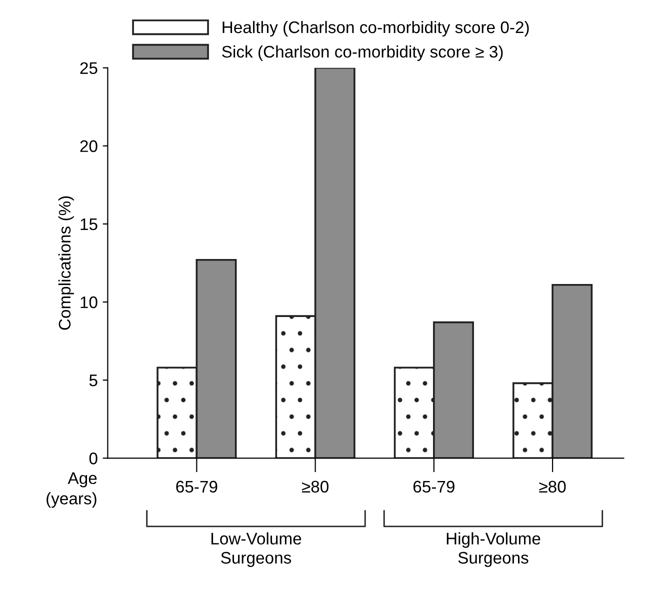 The image size is (645, 595). I want to click on y-tick-label: 25, so click(89, 68).